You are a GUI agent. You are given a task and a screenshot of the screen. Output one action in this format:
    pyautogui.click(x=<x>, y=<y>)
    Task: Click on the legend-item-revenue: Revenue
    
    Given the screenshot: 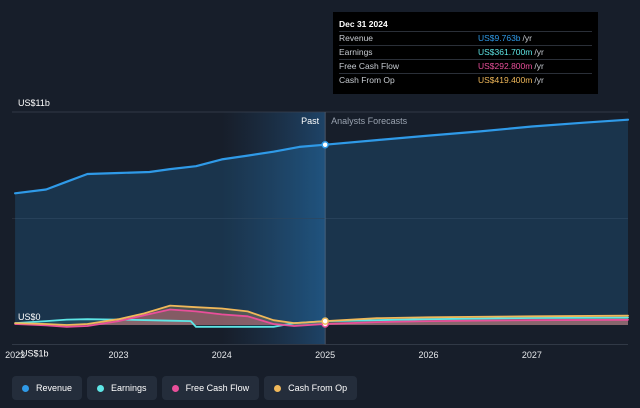 What is the action you would take?
    pyautogui.click(x=47, y=388)
    